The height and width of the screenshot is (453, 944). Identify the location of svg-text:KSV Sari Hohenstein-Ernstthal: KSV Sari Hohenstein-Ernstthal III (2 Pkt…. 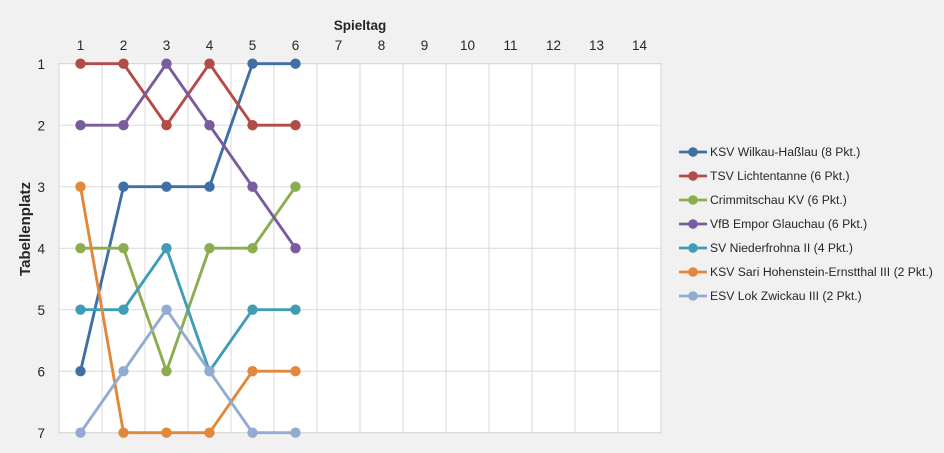
(821, 272).